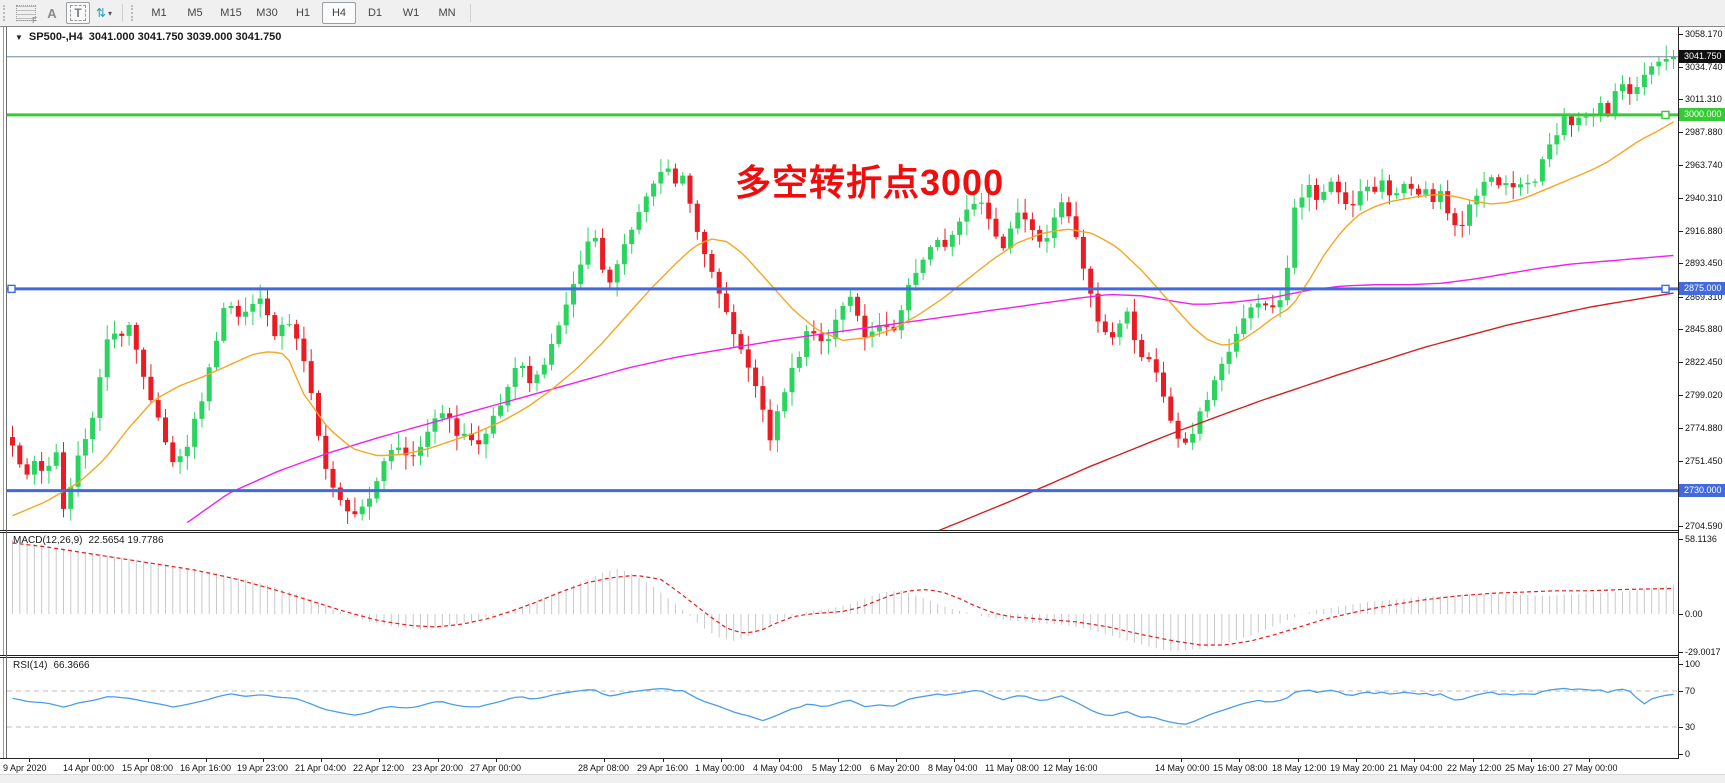 The width and height of the screenshot is (1725, 783). What do you see at coordinates (303, 13) in the screenshot?
I see `timeframe-h1-button: H1` at bounding box center [303, 13].